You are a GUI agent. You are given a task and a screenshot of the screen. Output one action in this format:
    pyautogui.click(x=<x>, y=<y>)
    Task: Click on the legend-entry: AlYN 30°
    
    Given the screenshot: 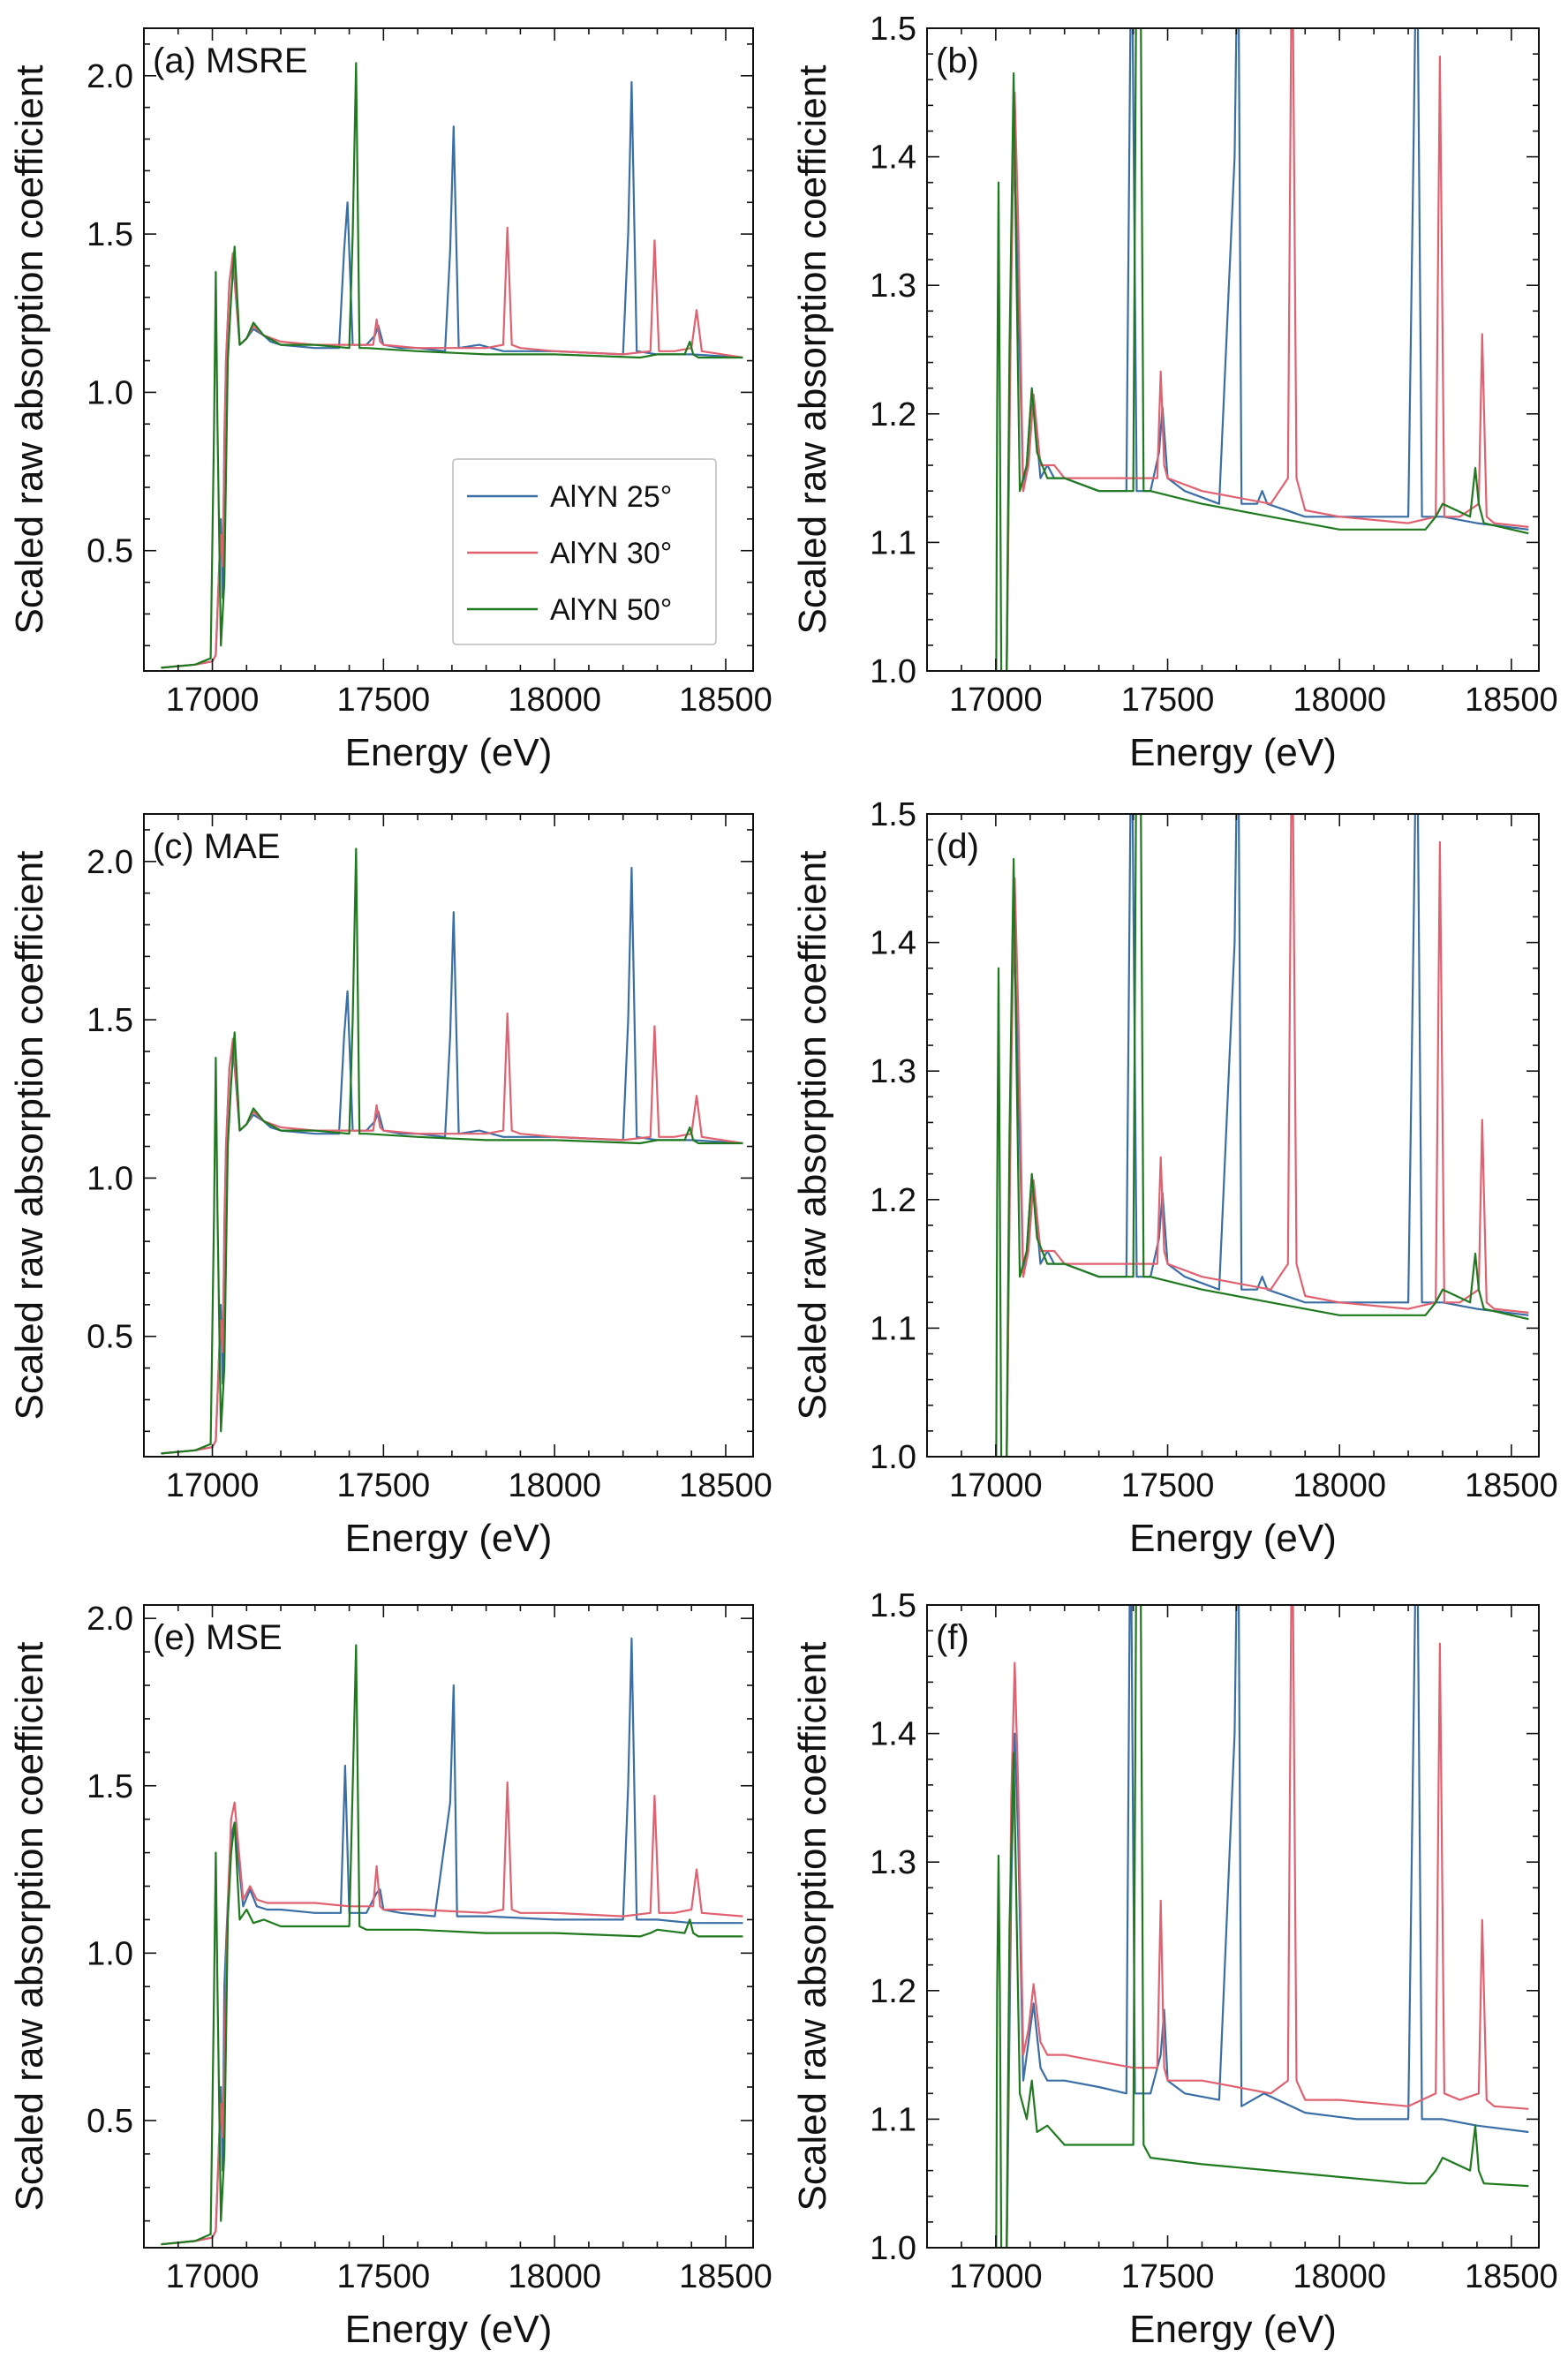 What is the action you would take?
    pyautogui.click(x=611, y=553)
    